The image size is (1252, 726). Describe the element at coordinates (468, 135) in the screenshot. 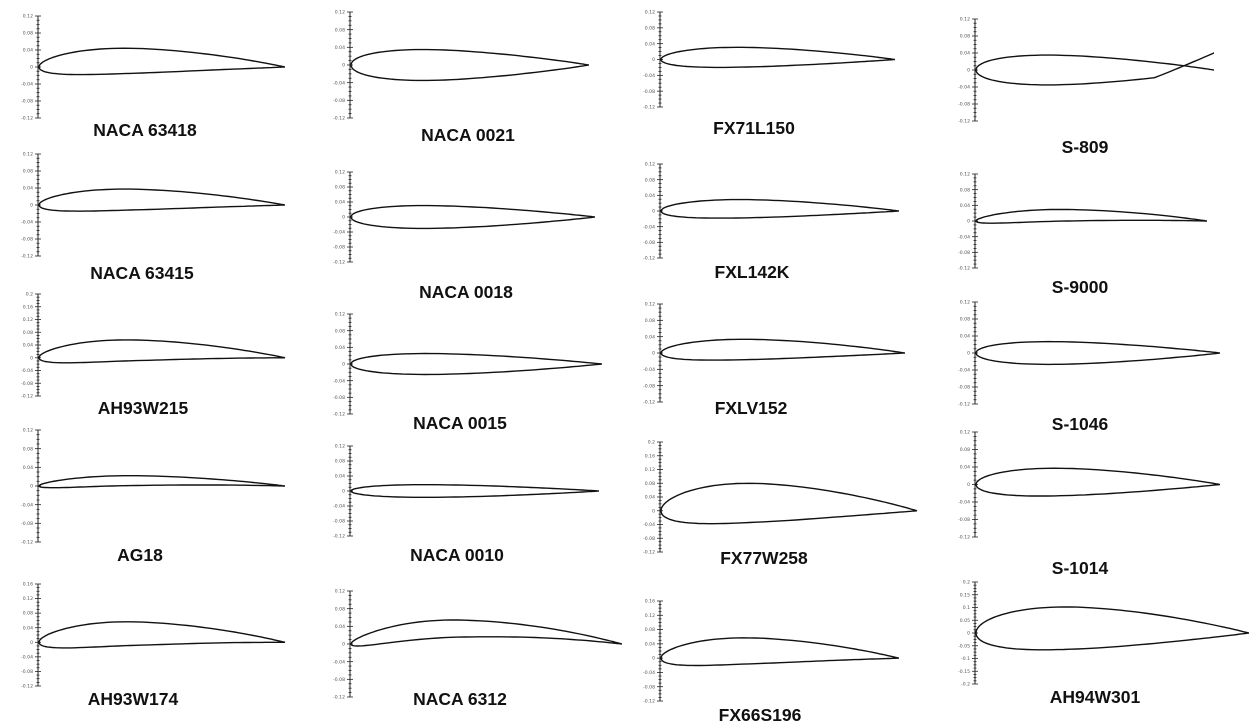

I see `airfoil-name-label: NACA 0021` at that location.